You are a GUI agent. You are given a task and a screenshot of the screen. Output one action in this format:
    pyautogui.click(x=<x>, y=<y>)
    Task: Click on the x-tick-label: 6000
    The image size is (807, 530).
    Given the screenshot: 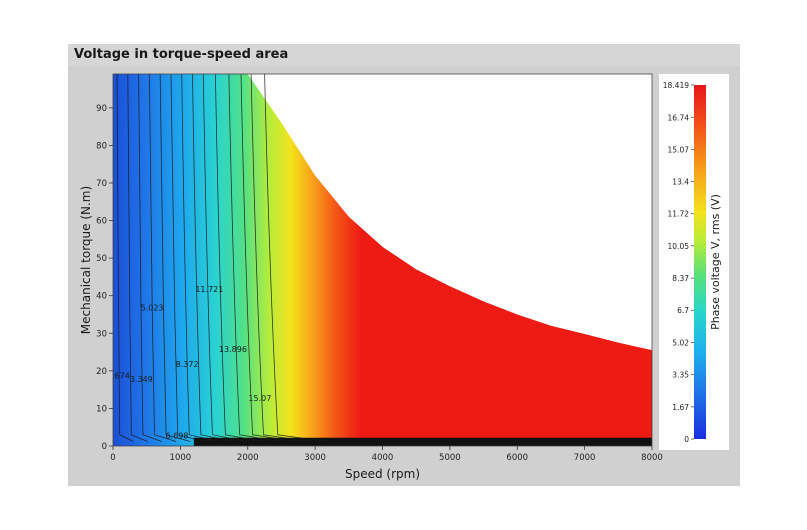 What is the action you would take?
    pyautogui.click(x=517, y=458)
    